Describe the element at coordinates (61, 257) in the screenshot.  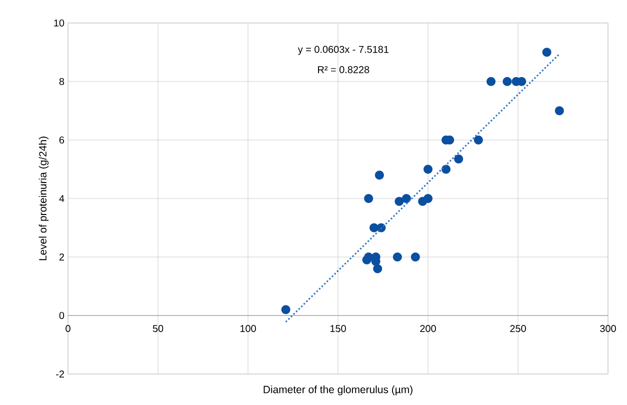
I see `y-tick-label: 2` at that location.